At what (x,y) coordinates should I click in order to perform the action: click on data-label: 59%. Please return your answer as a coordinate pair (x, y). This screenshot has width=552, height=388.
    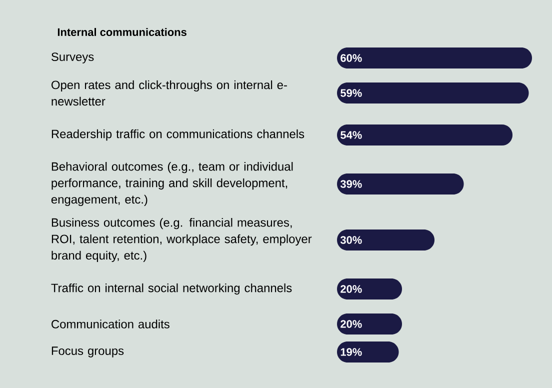
    Looking at the image, I should click on (351, 93).